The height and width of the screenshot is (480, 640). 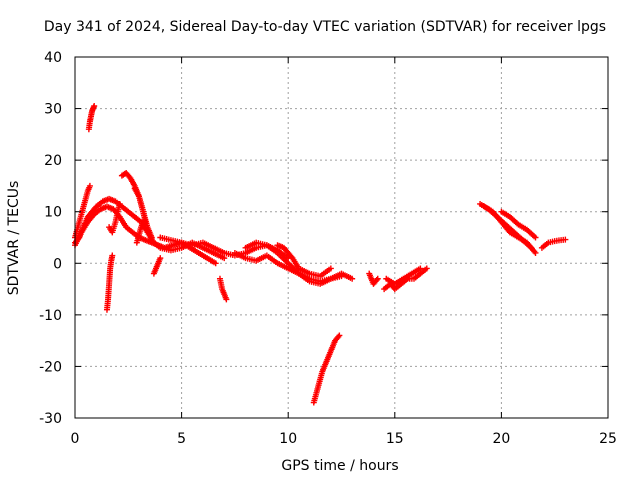 I want to click on y-tick-label: 0, so click(x=57, y=264).